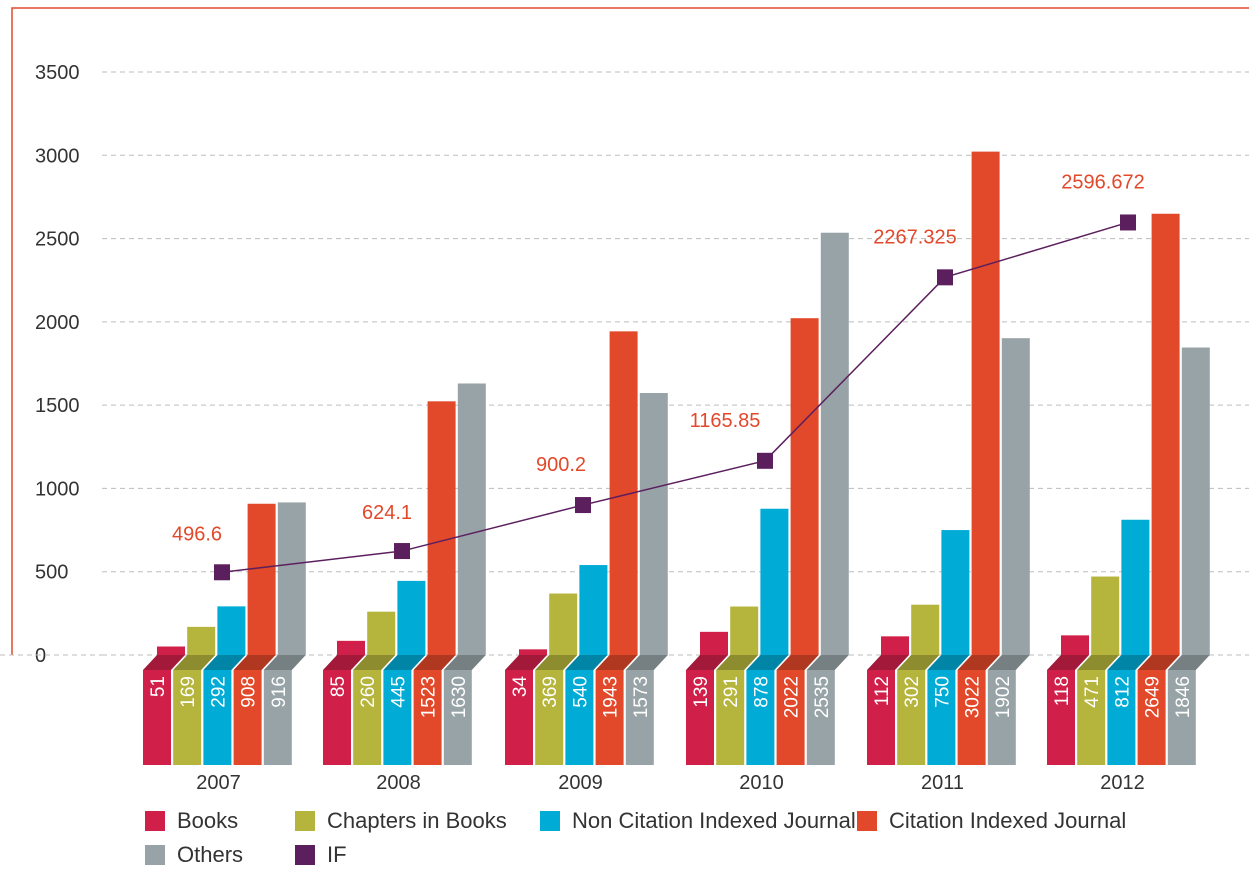 The image size is (1249, 873). I want to click on data-label: 85, so click(338, 686).